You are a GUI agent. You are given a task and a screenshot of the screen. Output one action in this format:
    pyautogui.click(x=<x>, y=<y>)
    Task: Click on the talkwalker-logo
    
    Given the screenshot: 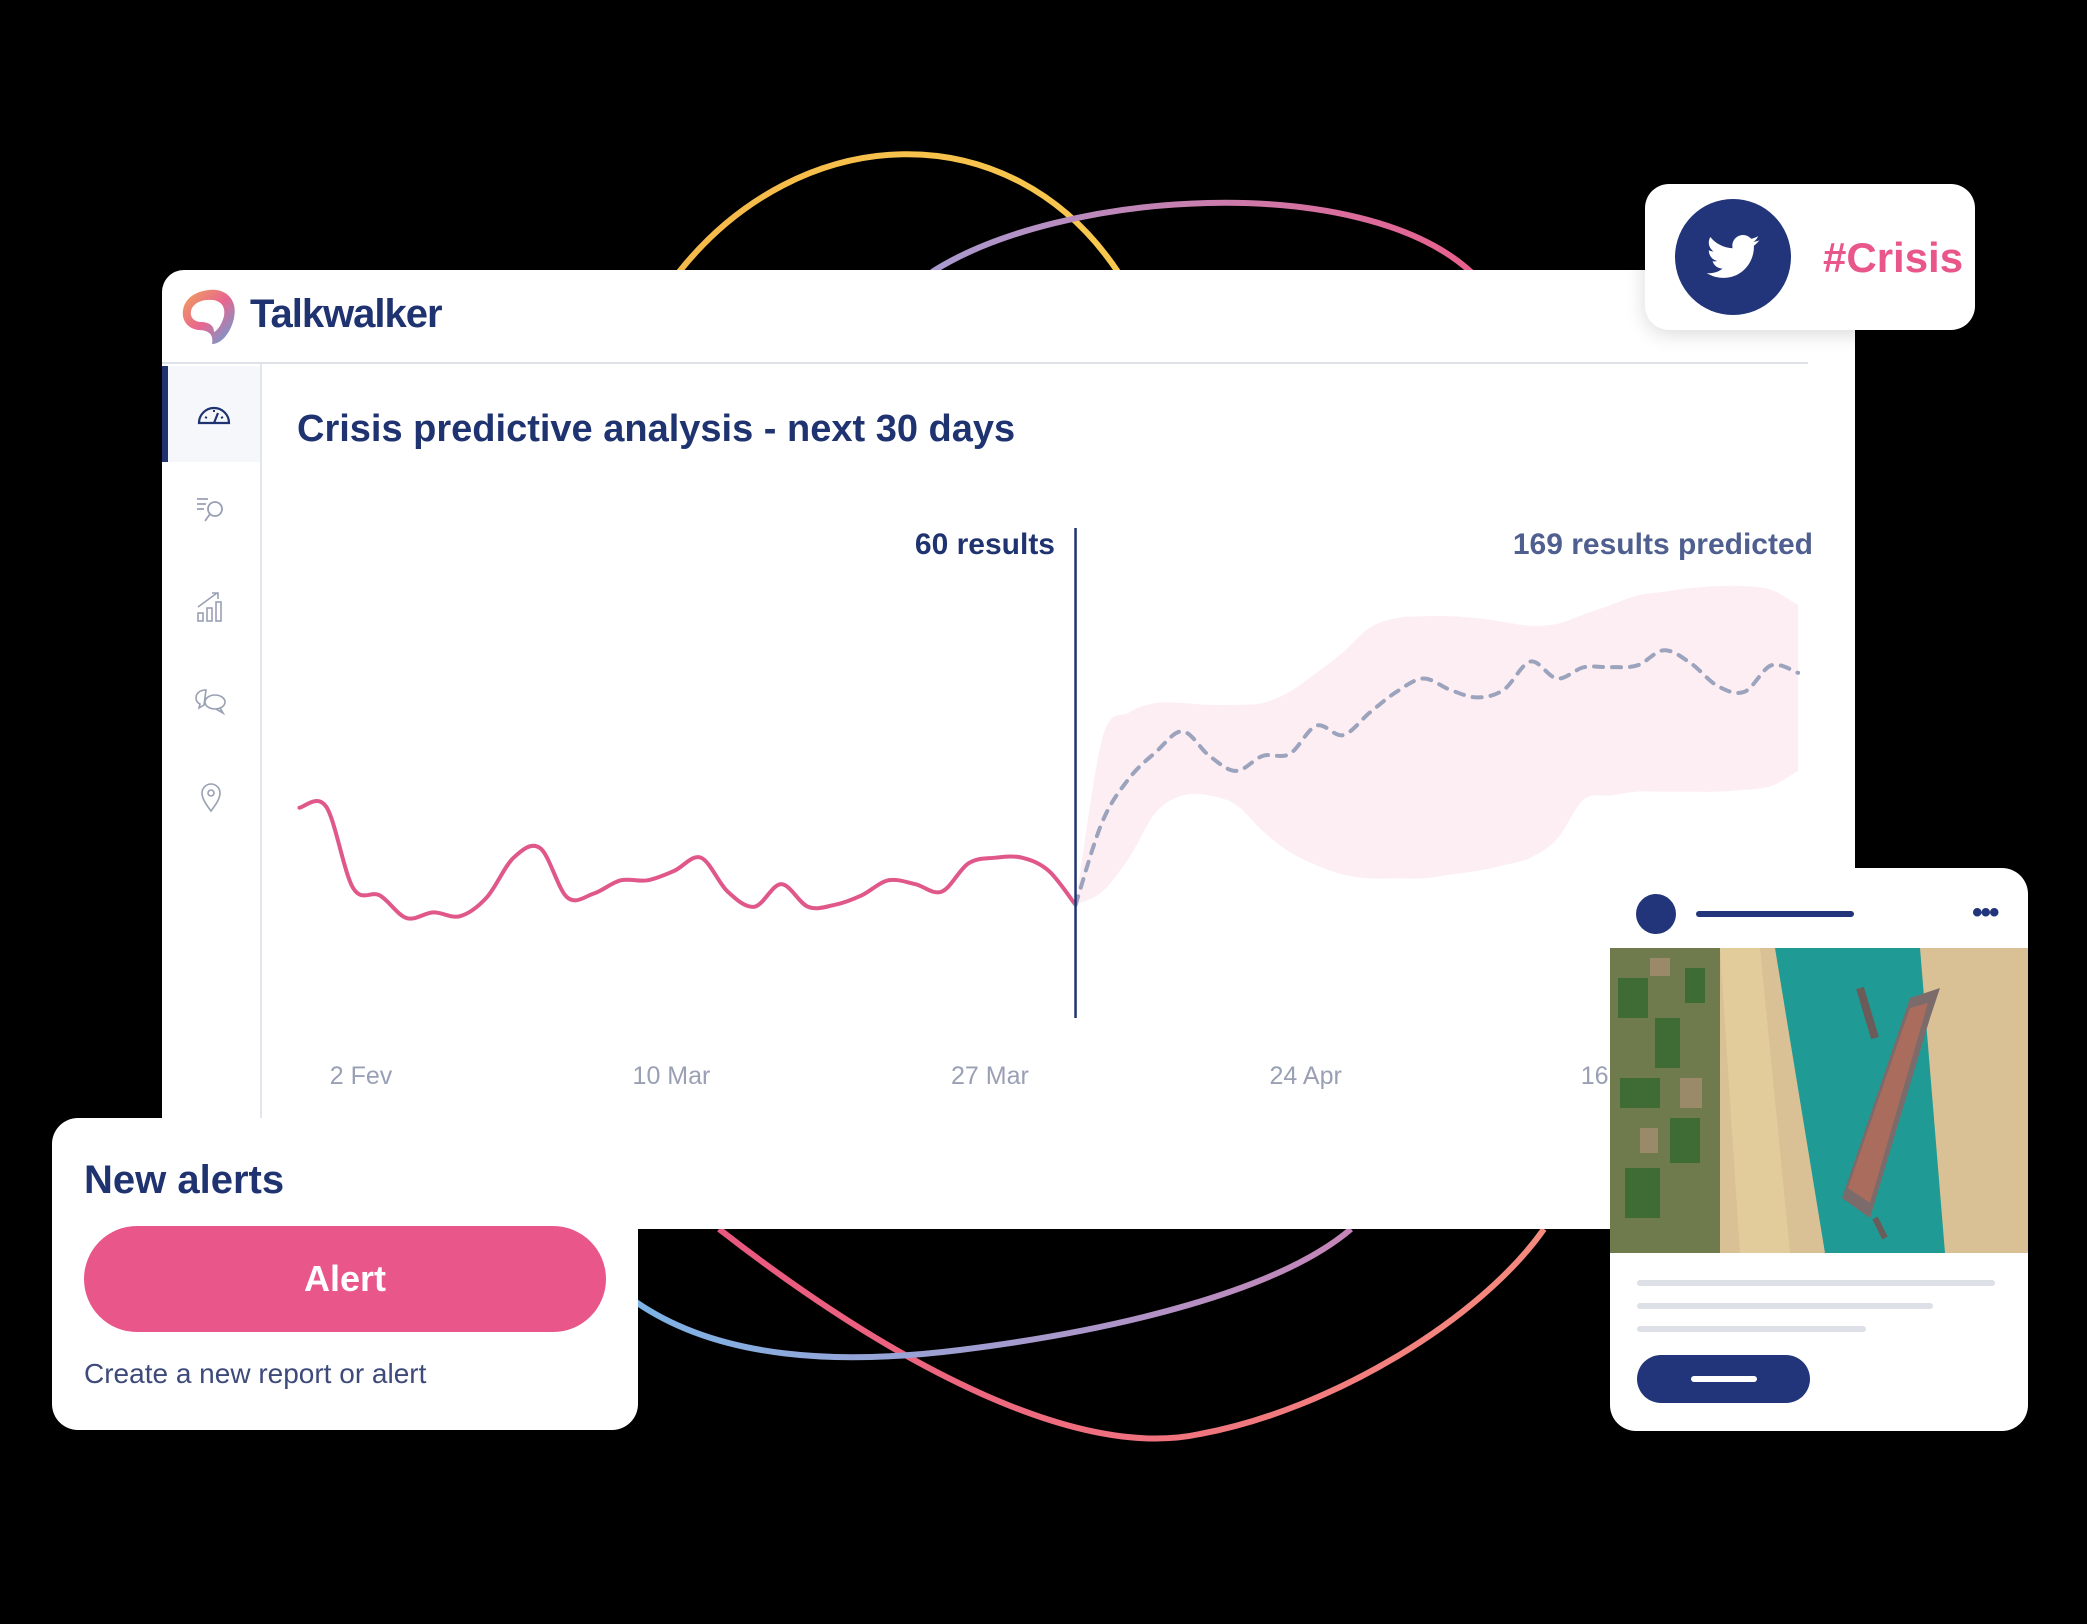 What is the action you would take?
    pyautogui.click(x=208, y=316)
    